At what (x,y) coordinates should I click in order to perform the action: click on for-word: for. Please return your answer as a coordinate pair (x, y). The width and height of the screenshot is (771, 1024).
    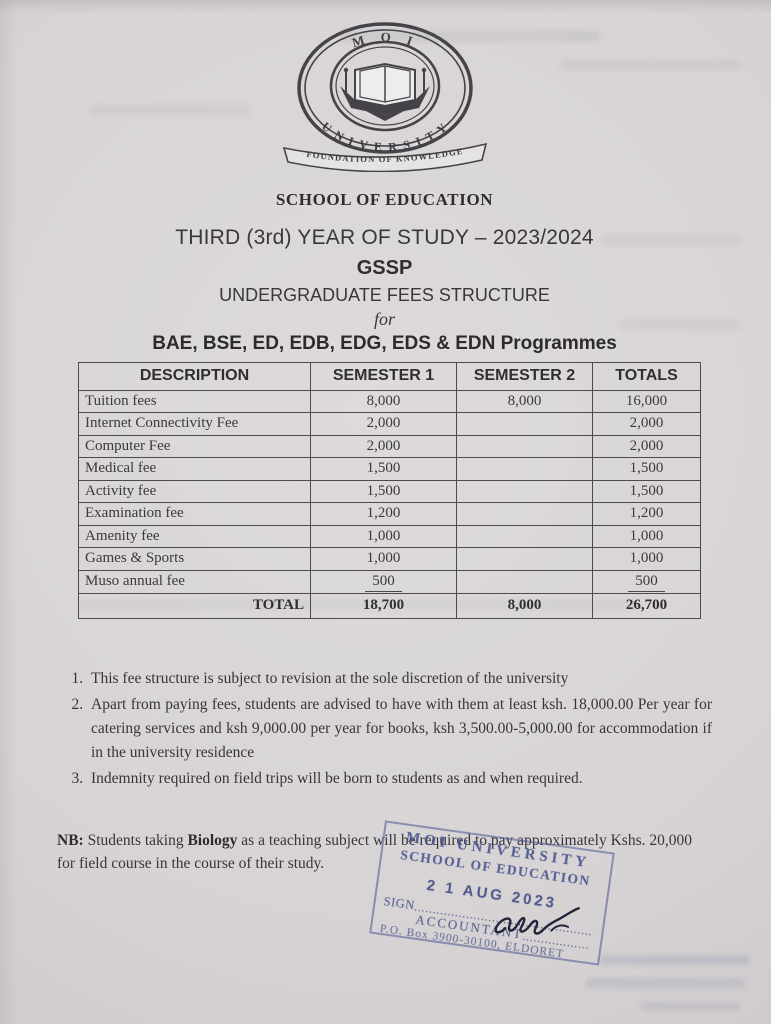
    Looking at the image, I should click on (384, 319).